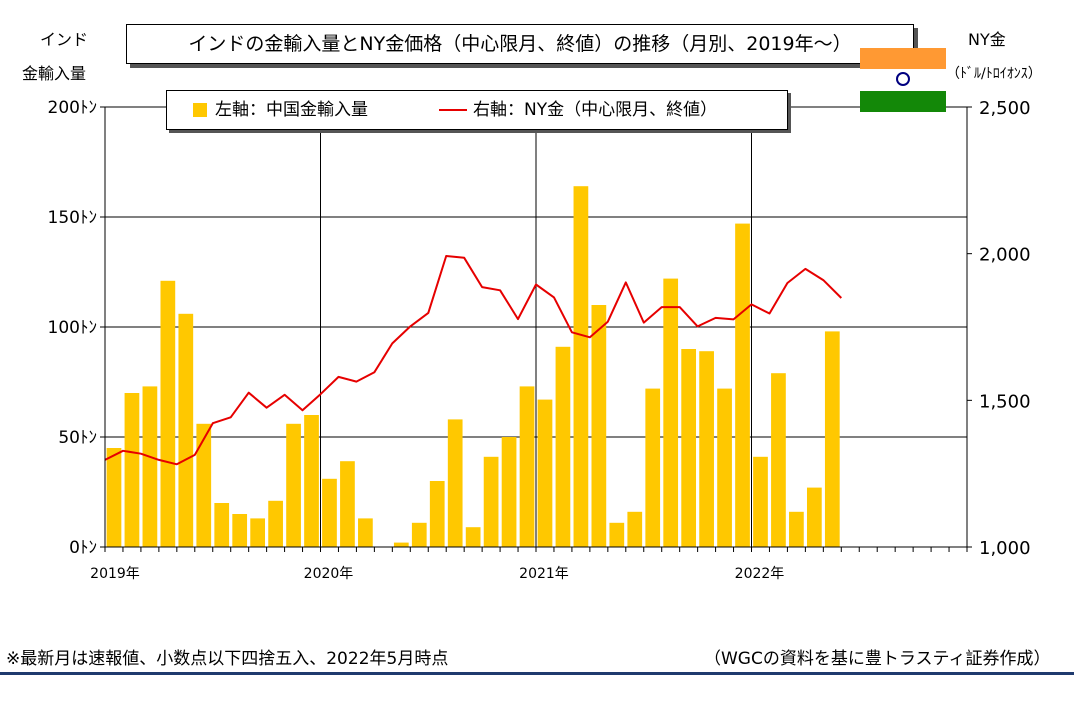 Image resolution: width=1074 pixels, height=707 pixels. Describe the element at coordinates (291, 110) in the screenshot. I see `legend-bar-label: 左軸：中国金輸入量` at that location.